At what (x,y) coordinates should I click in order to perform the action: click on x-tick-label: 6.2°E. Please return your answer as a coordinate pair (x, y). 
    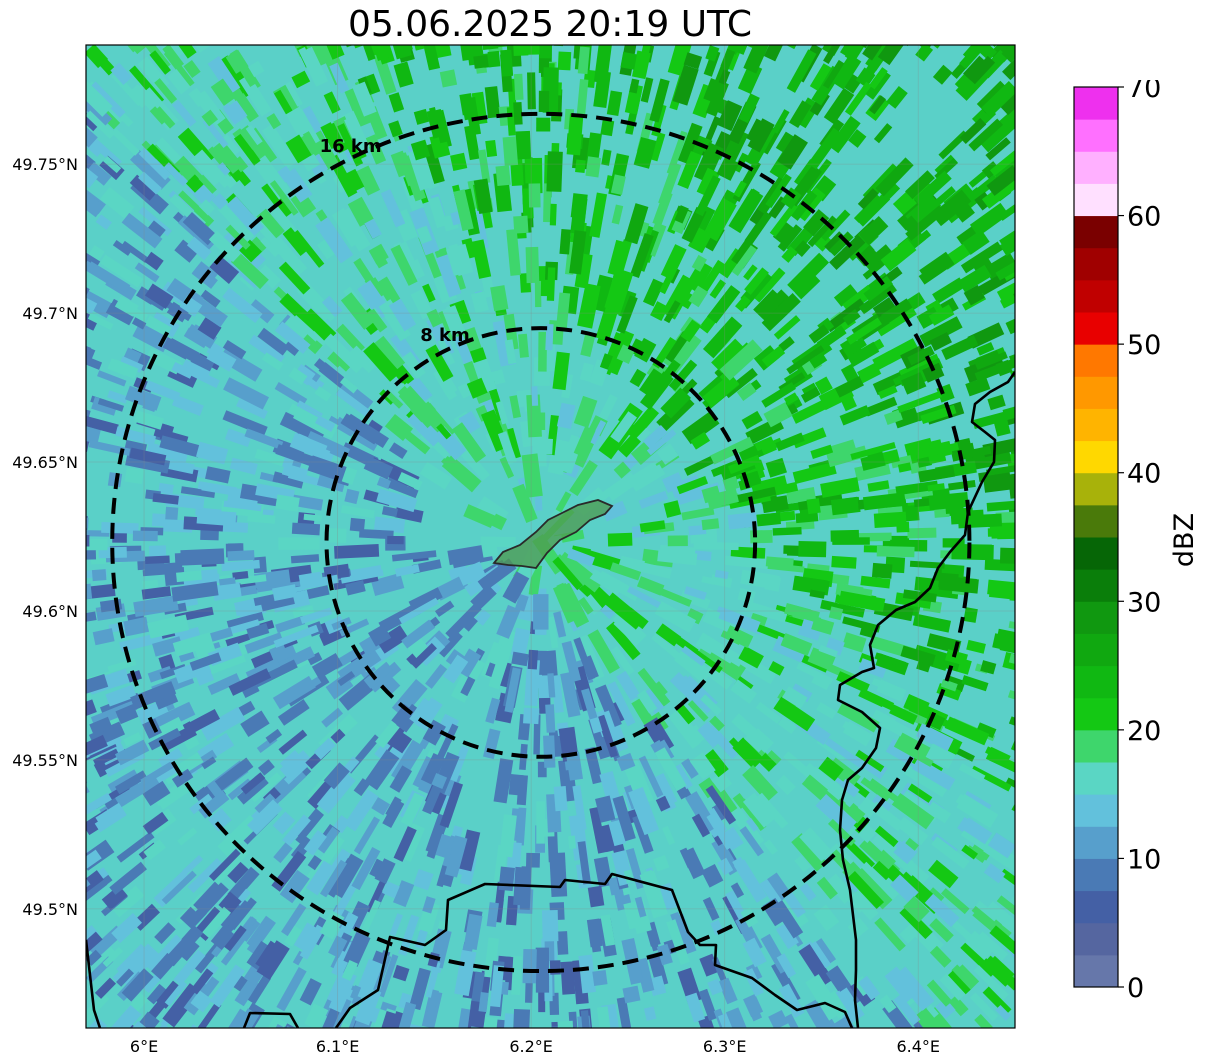
    Looking at the image, I should click on (531, 1046).